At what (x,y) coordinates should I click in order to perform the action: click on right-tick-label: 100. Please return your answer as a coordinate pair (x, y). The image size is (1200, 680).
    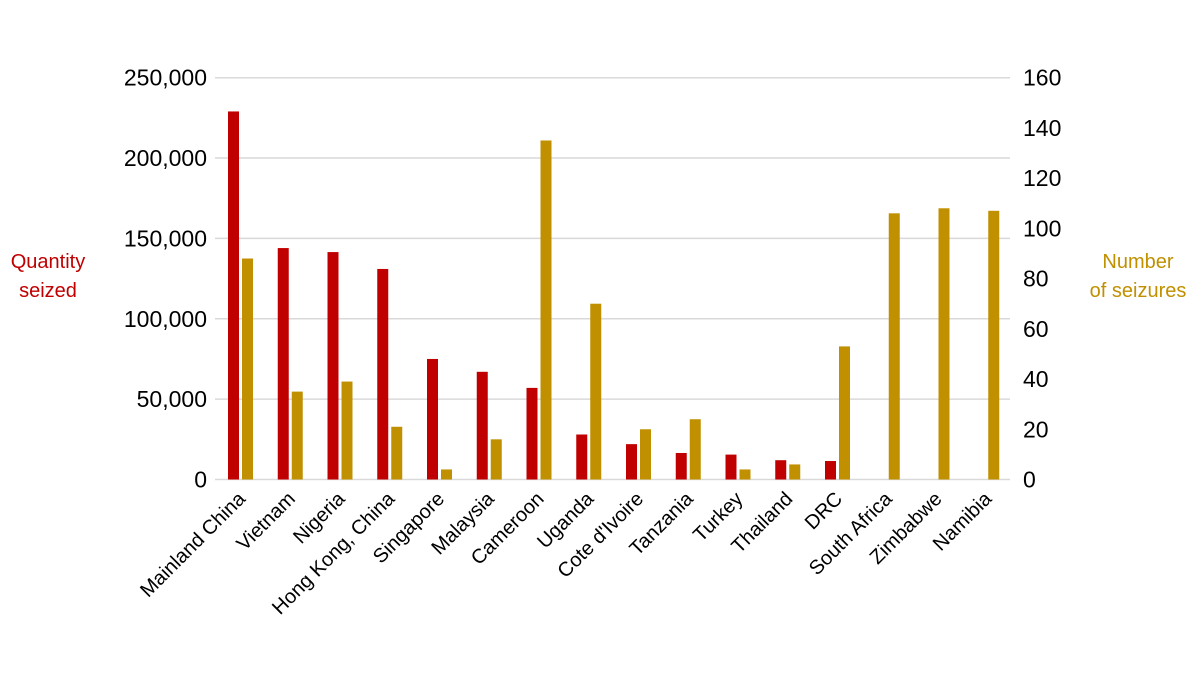
    Looking at the image, I should click on (1042, 228).